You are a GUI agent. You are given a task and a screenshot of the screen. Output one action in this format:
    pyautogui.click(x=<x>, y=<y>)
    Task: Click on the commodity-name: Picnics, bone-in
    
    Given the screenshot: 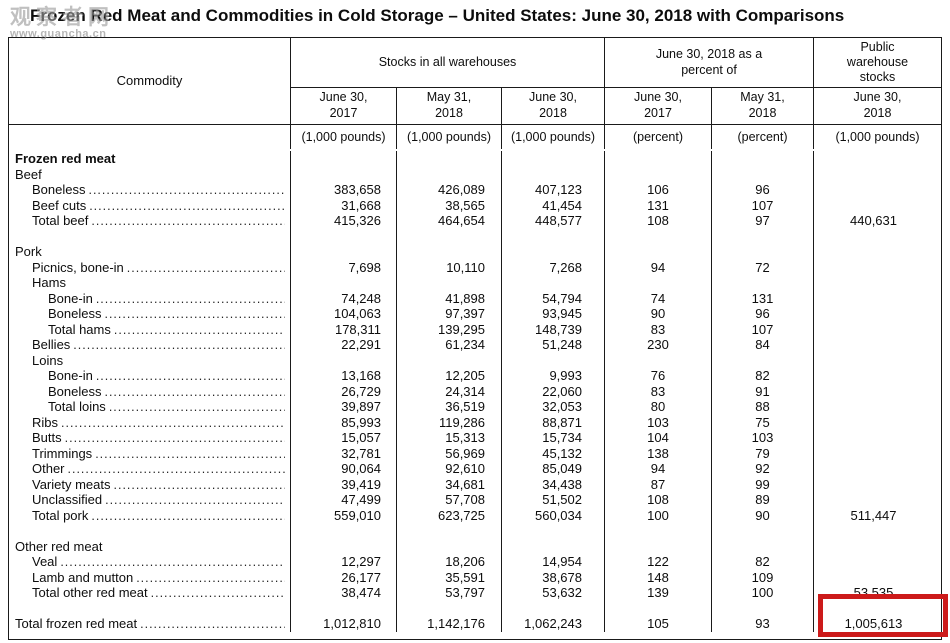 What is the action you would take?
    pyautogui.click(x=78, y=267)
    